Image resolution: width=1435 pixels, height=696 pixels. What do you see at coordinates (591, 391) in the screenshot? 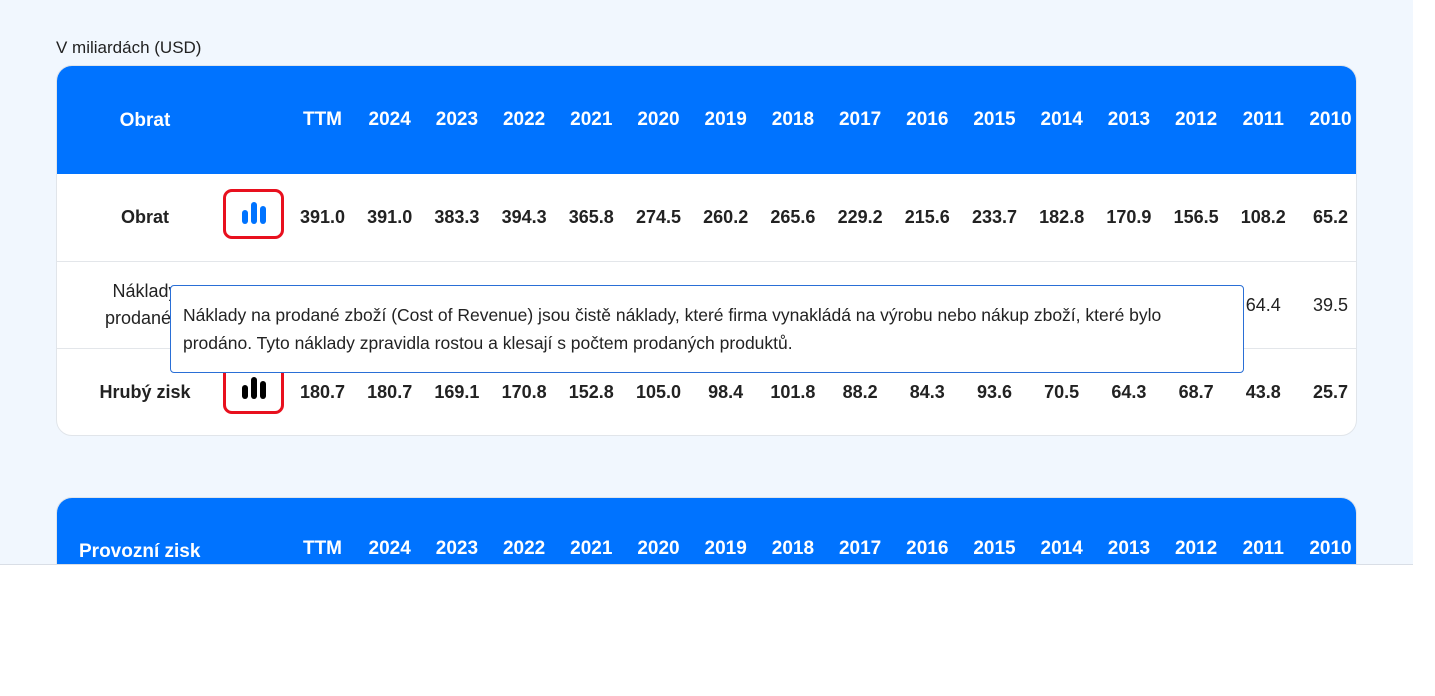
I see `value-cell: 152.8` at bounding box center [591, 391].